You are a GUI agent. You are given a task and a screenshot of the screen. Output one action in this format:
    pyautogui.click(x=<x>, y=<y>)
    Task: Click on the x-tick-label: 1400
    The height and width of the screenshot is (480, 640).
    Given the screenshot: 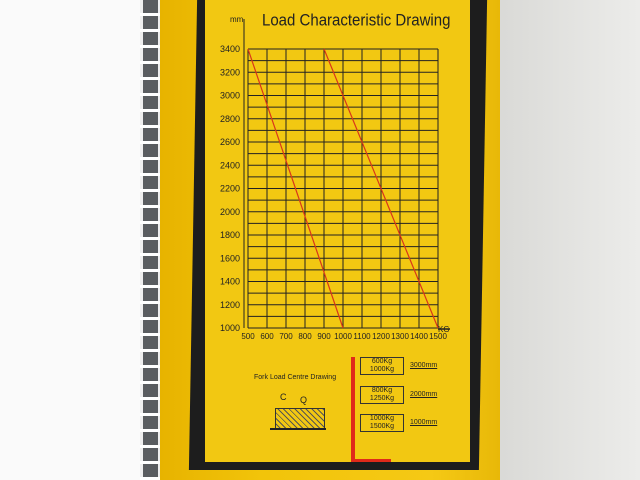 What is the action you would take?
    pyautogui.click(x=419, y=336)
    